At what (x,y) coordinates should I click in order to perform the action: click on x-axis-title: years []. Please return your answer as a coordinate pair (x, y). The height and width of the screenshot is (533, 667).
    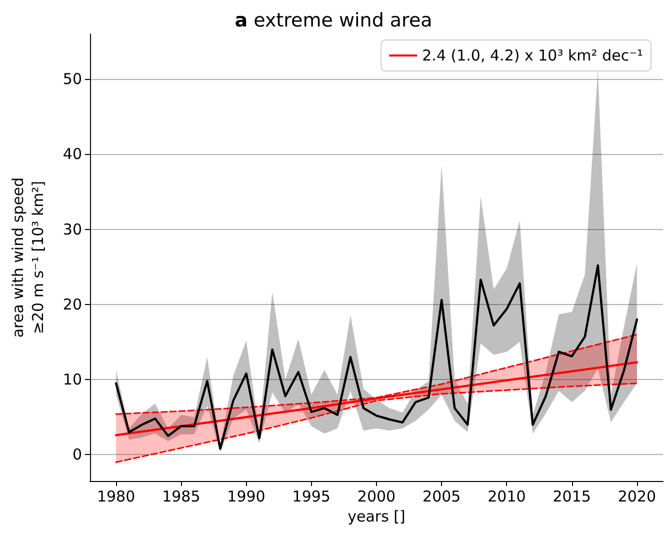
    Looking at the image, I should click on (377, 517).